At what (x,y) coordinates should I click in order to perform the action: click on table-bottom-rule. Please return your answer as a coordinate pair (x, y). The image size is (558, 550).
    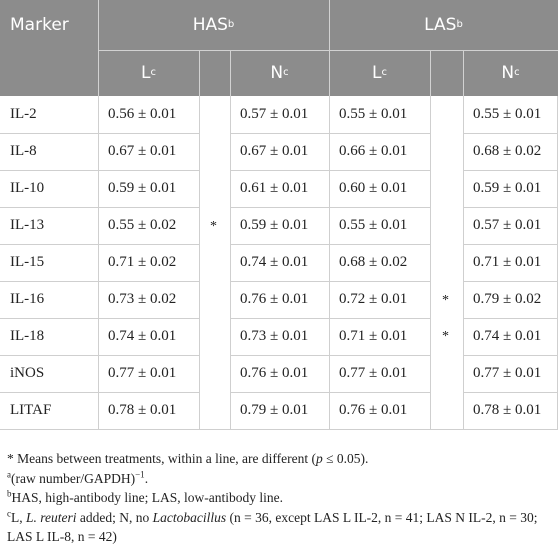
    Looking at the image, I should click on (279, 429).